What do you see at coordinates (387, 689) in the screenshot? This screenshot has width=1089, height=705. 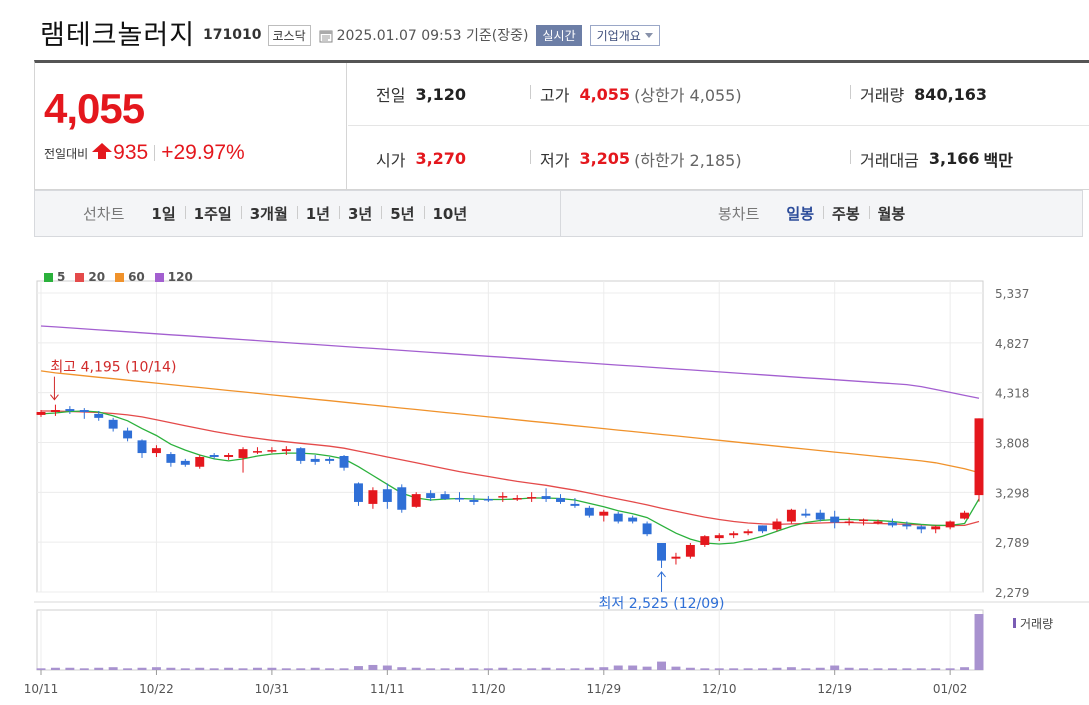 I see `x-tick-label: 11/11` at bounding box center [387, 689].